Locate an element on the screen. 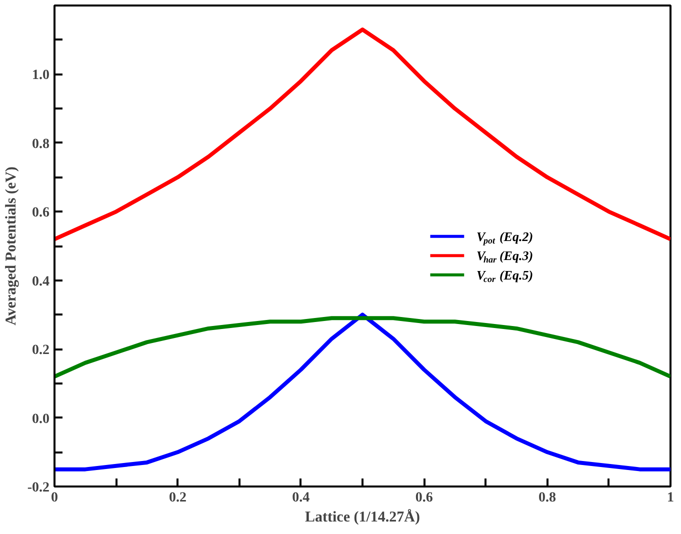 This screenshot has width=681, height=534. y-tick-label: 0.2 is located at coordinates (41, 350).